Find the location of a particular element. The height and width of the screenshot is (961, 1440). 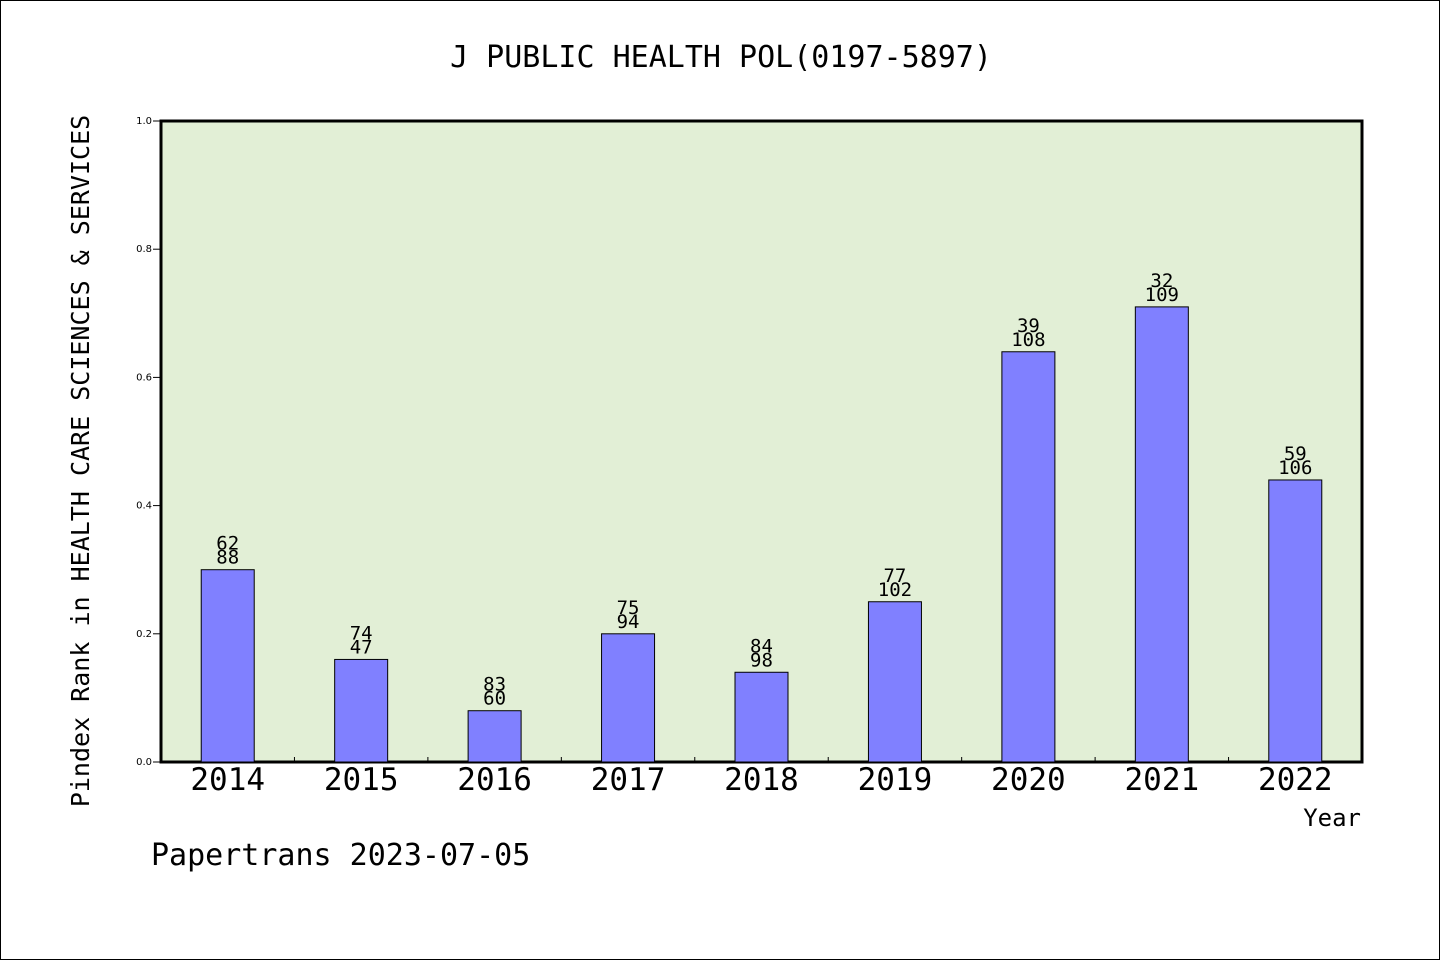

x-tick-label: 2018 is located at coordinates (761, 780).